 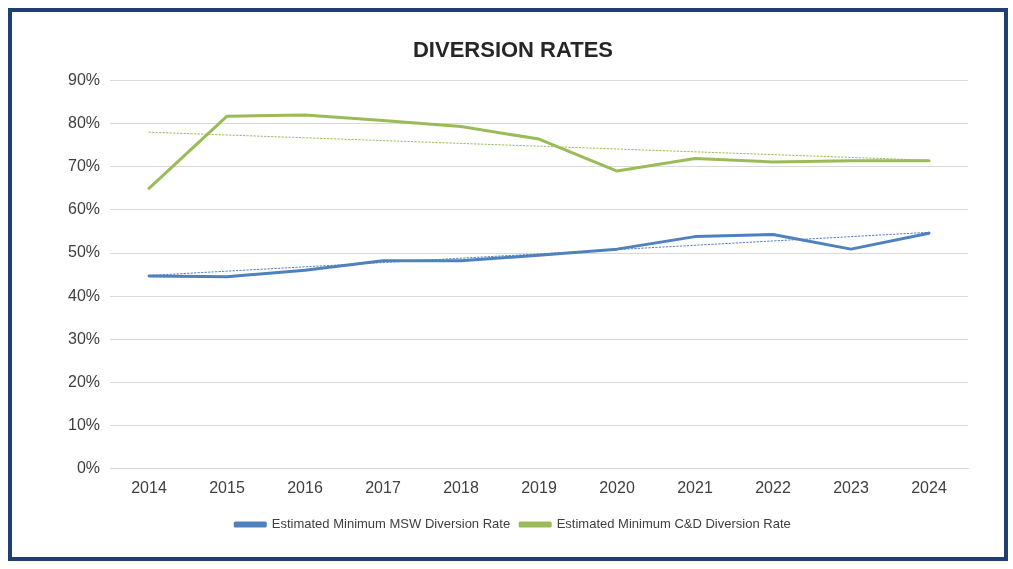 What do you see at coordinates (305, 487) in the screenshot?
I see `x-tick-label: 2016` at bounding box center [305, 487].